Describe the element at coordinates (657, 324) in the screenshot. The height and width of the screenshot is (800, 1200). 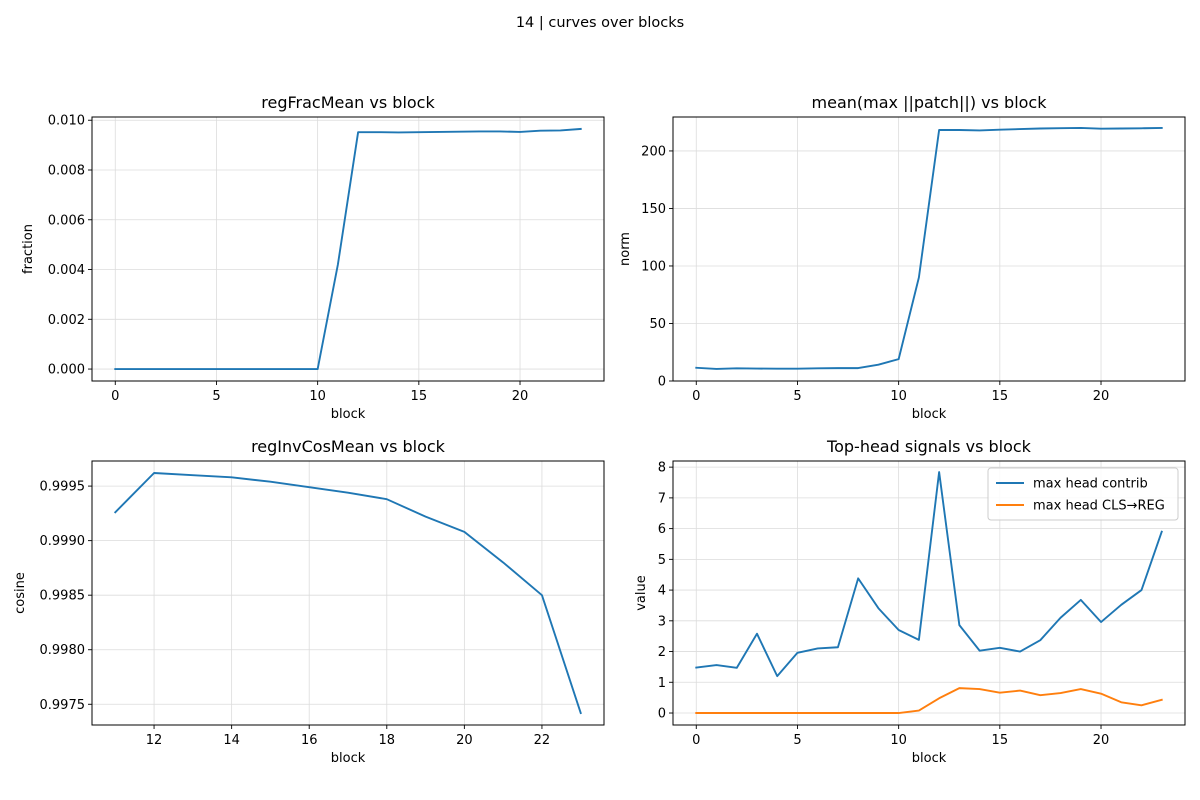
I see `y-tick-label: 50` at that location.